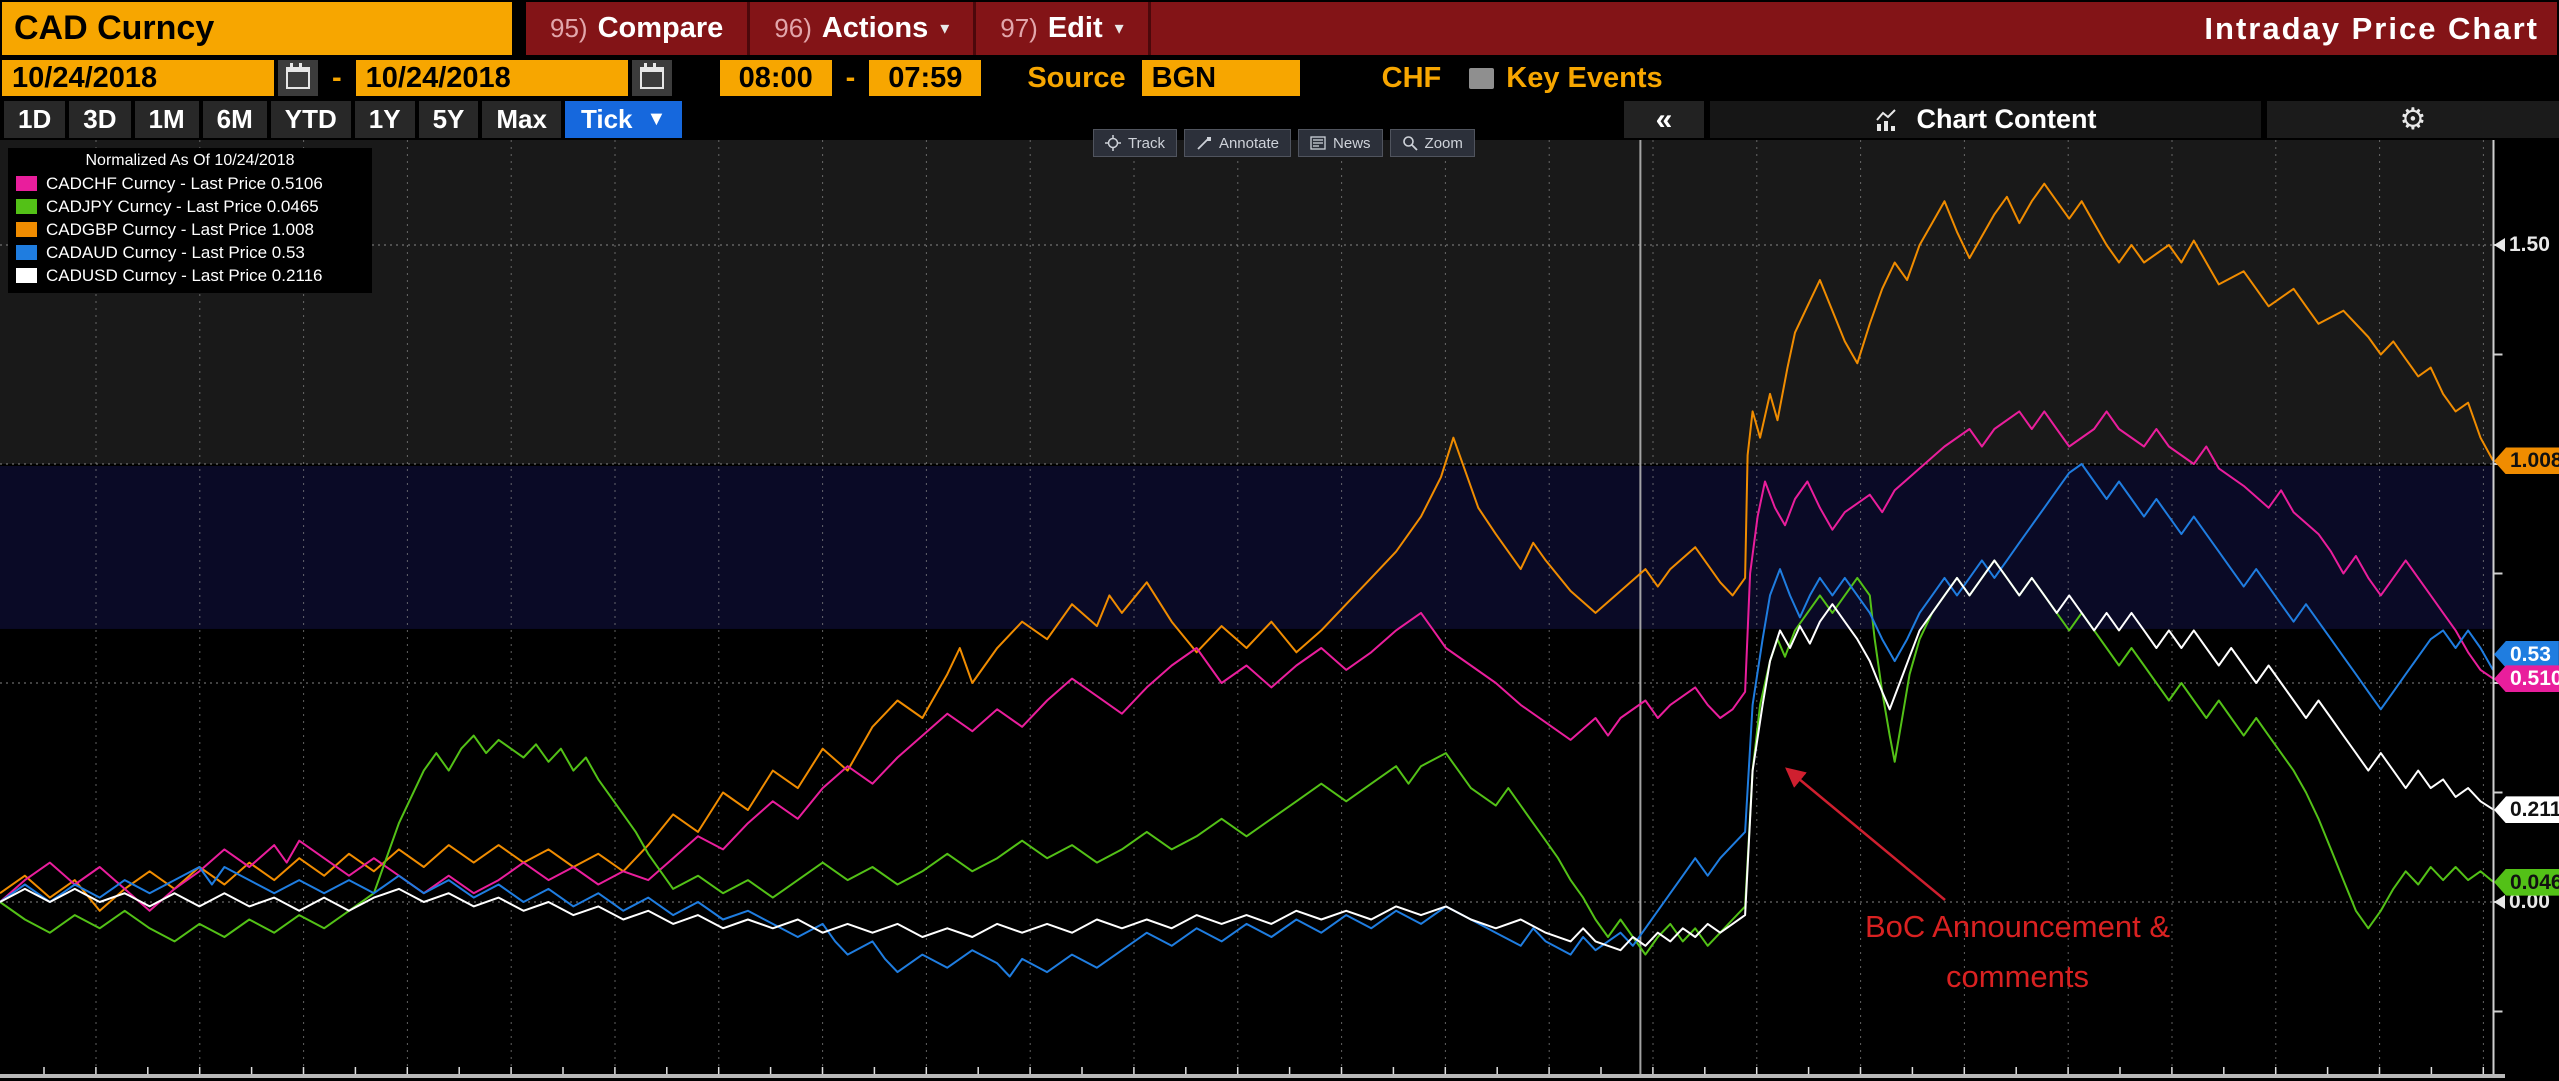 The height and width of the screenshot is (1081, 2559). Describe the element at coordinates (2526, 679) in the screenshot. I see `last-price-badge-0.5106: 0.5106` at that location.